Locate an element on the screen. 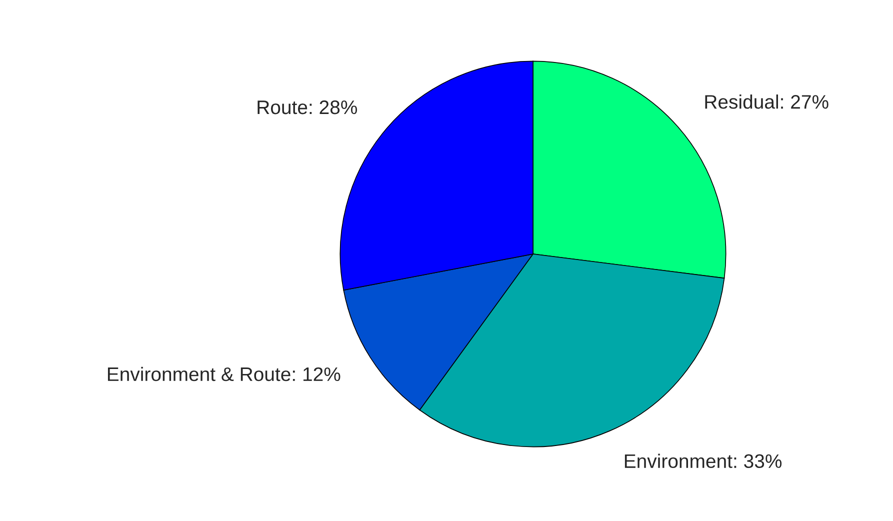 The image size is (893, 521). slice-label: Environment & Route: 12% is located at coordinates (224, 374).